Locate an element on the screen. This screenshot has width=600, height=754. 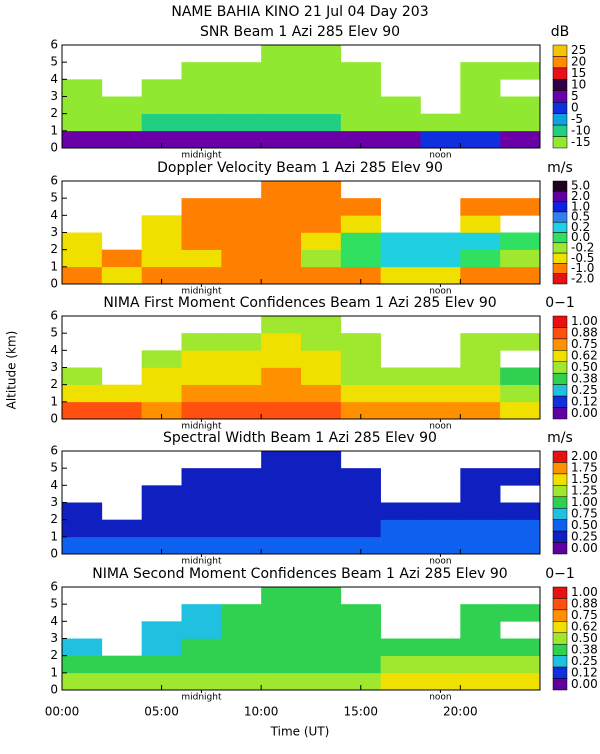
y-tick-label: 1 is located at coordinates (54, 401).